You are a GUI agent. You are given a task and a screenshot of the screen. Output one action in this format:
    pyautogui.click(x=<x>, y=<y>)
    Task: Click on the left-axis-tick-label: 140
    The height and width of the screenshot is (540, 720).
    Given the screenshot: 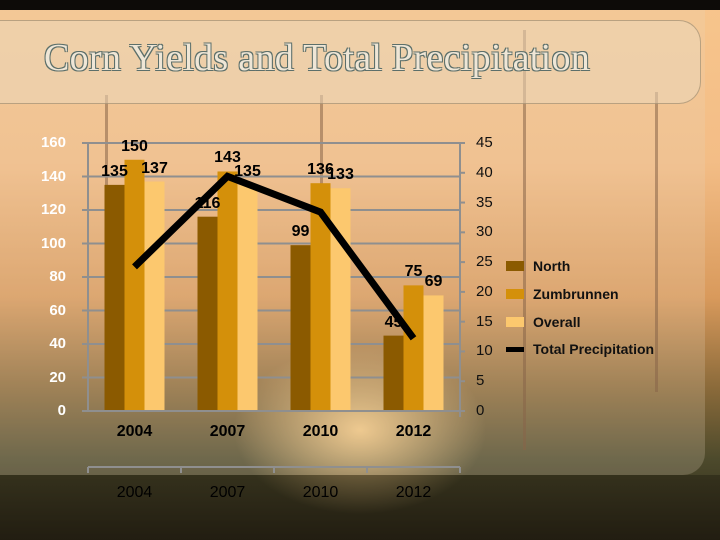 What is the action you would take?
    pyautogui.click(x=53, y=176)
    